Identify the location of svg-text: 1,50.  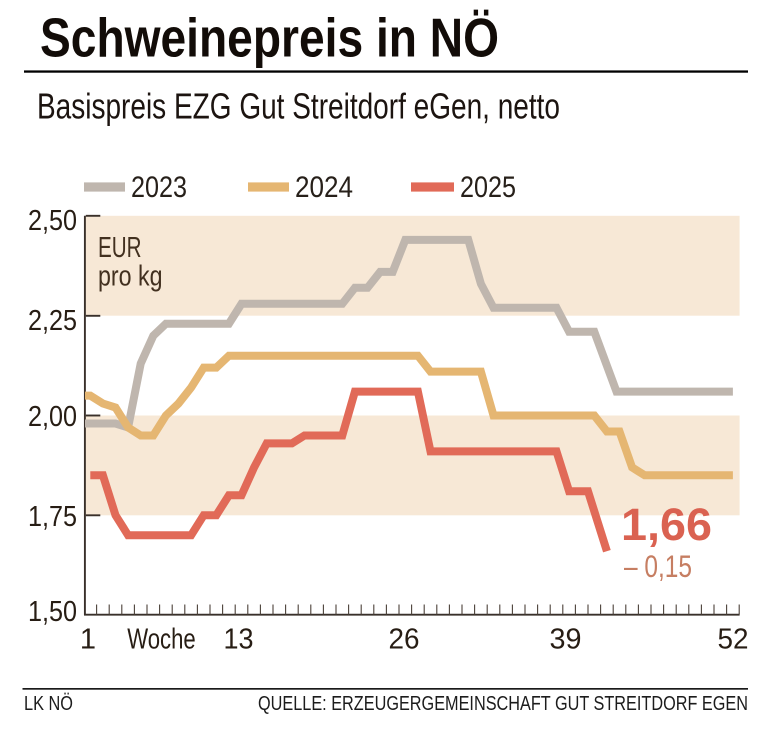
(52, 612).